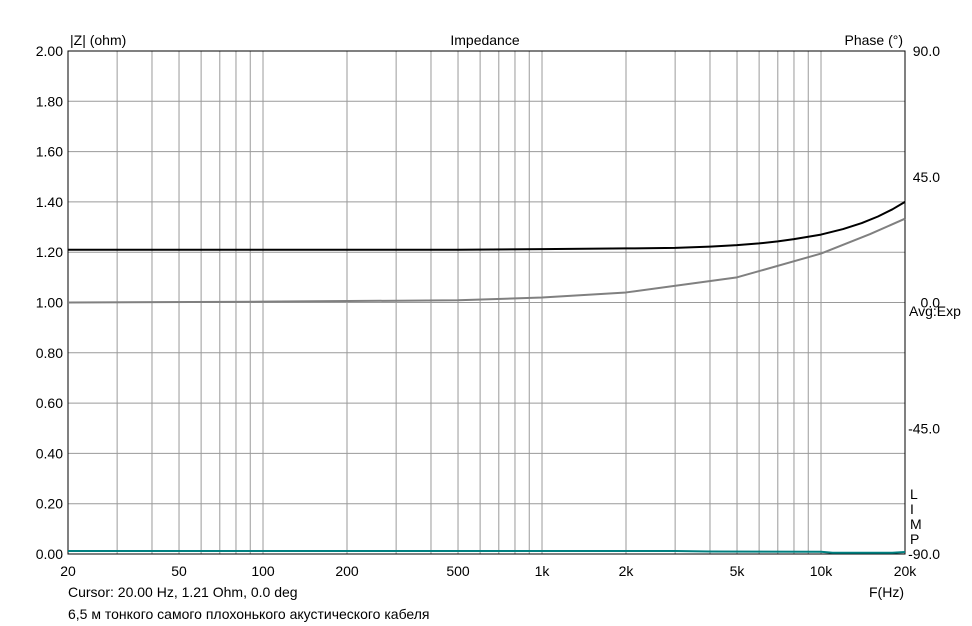  I want to click on x-tick-label: 200, so click(347, 571).